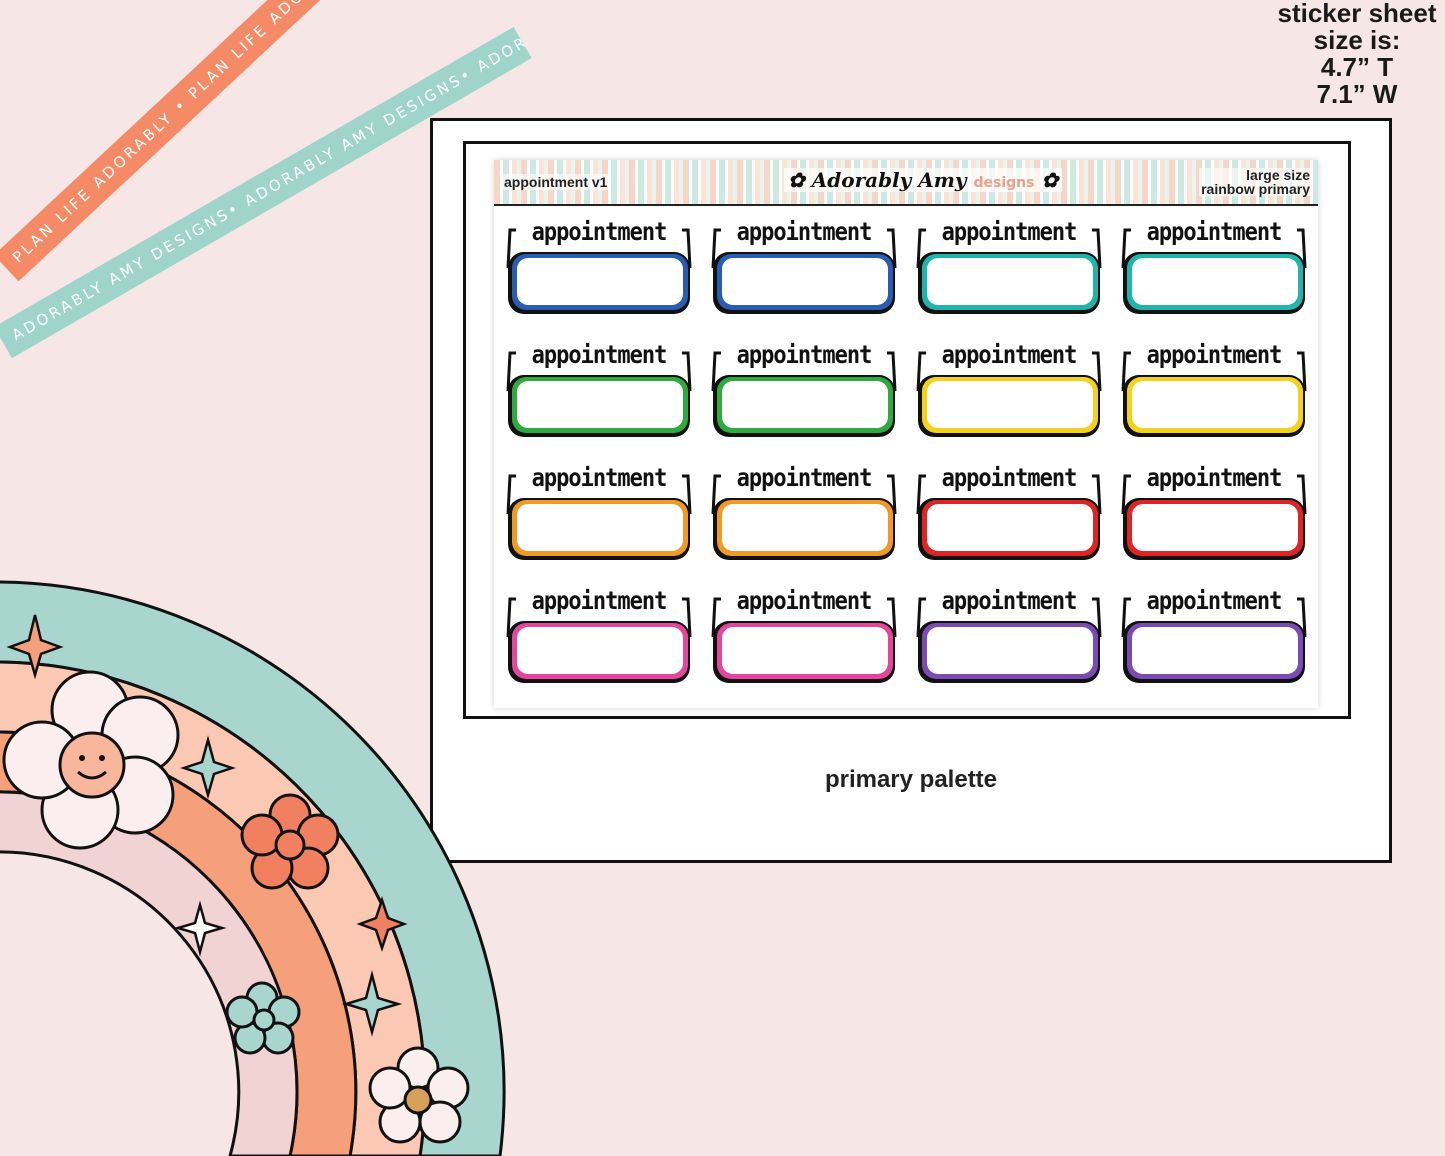 Image resolution: width=1445 pixels, height=1156 pixels. Describe the element at coordinates (1357, 14) in the screenshot. I see `size-note-line1: sticker sheet` at that location.